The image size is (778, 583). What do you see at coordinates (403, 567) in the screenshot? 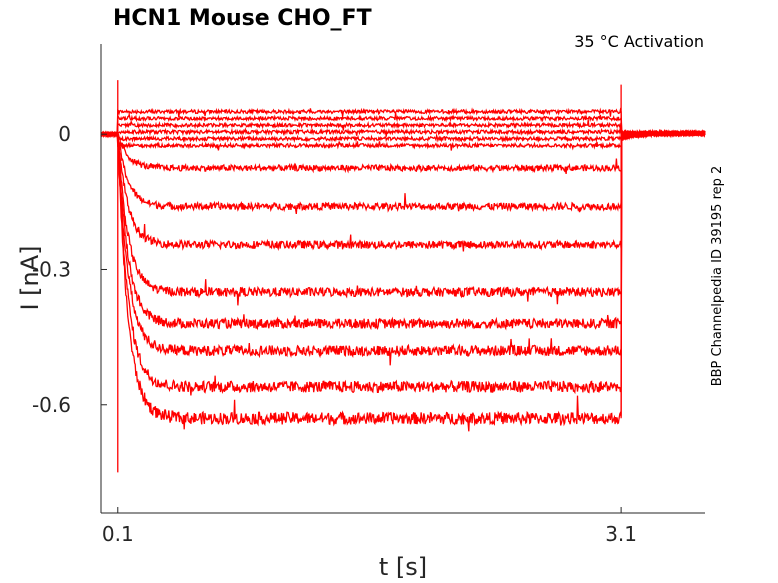
I see `x-axis-label: t [s]` at bounding box center [403, 567].